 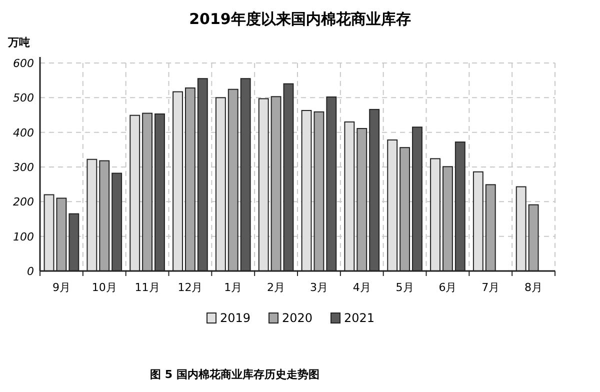 What do you see at coordinates (104, 287) in the screenshot?
I see `x-tick-label: 10月` at bounding box center [104, 287].